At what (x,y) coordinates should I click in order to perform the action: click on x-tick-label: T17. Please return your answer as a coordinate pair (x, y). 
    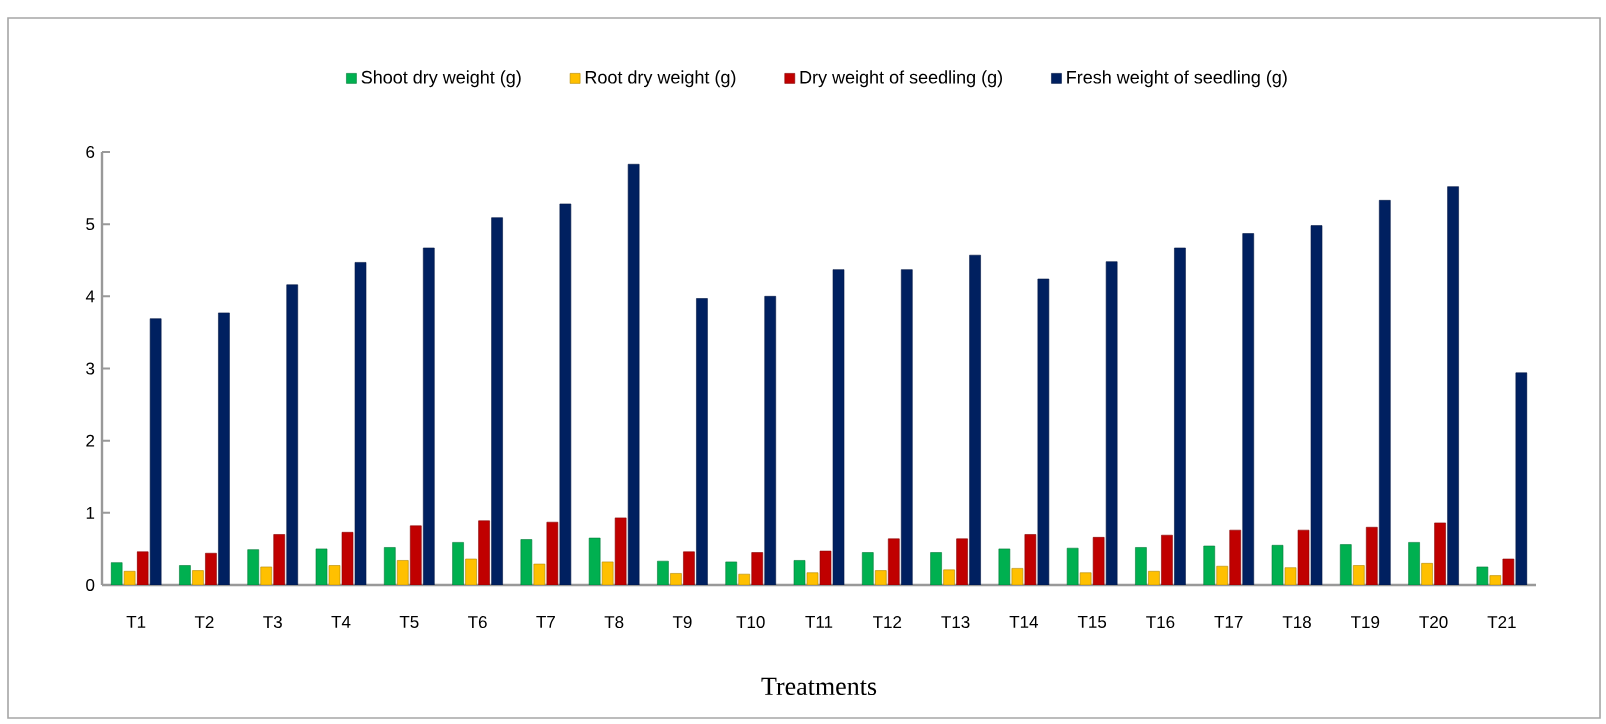
    Looking at the image, I should click on (1228, 622).